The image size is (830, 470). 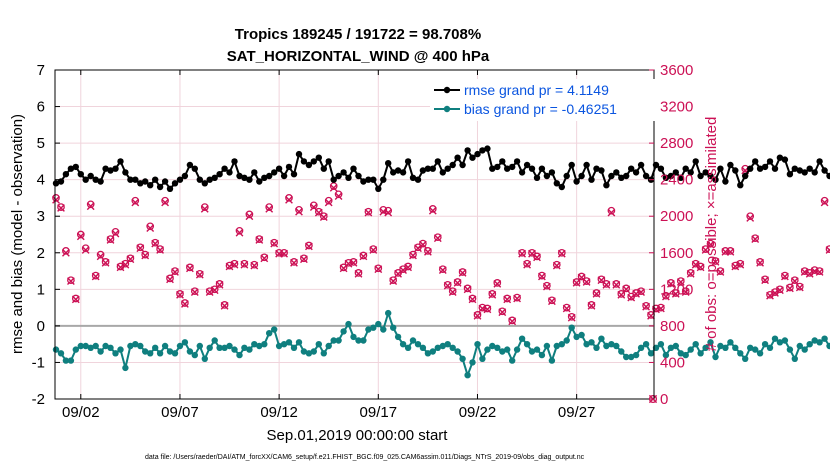 I want to click on x-tick-label: 09/22, so click(x=478, y=412).